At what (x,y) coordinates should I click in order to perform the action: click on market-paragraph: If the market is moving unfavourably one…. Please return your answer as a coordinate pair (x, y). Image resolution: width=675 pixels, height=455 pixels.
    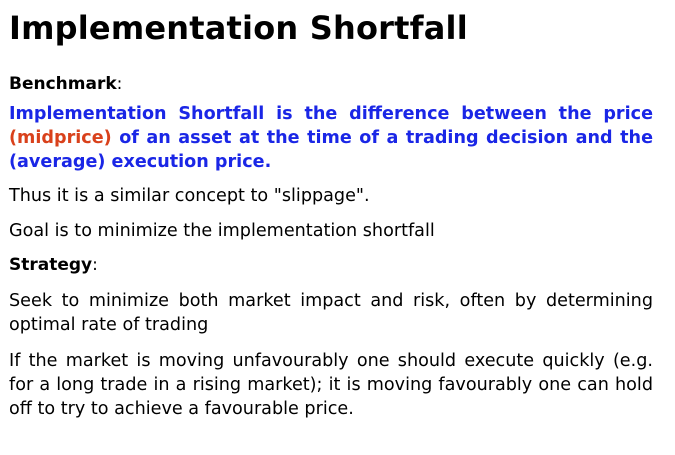
    Looking at the image, I should click on (331, 385).